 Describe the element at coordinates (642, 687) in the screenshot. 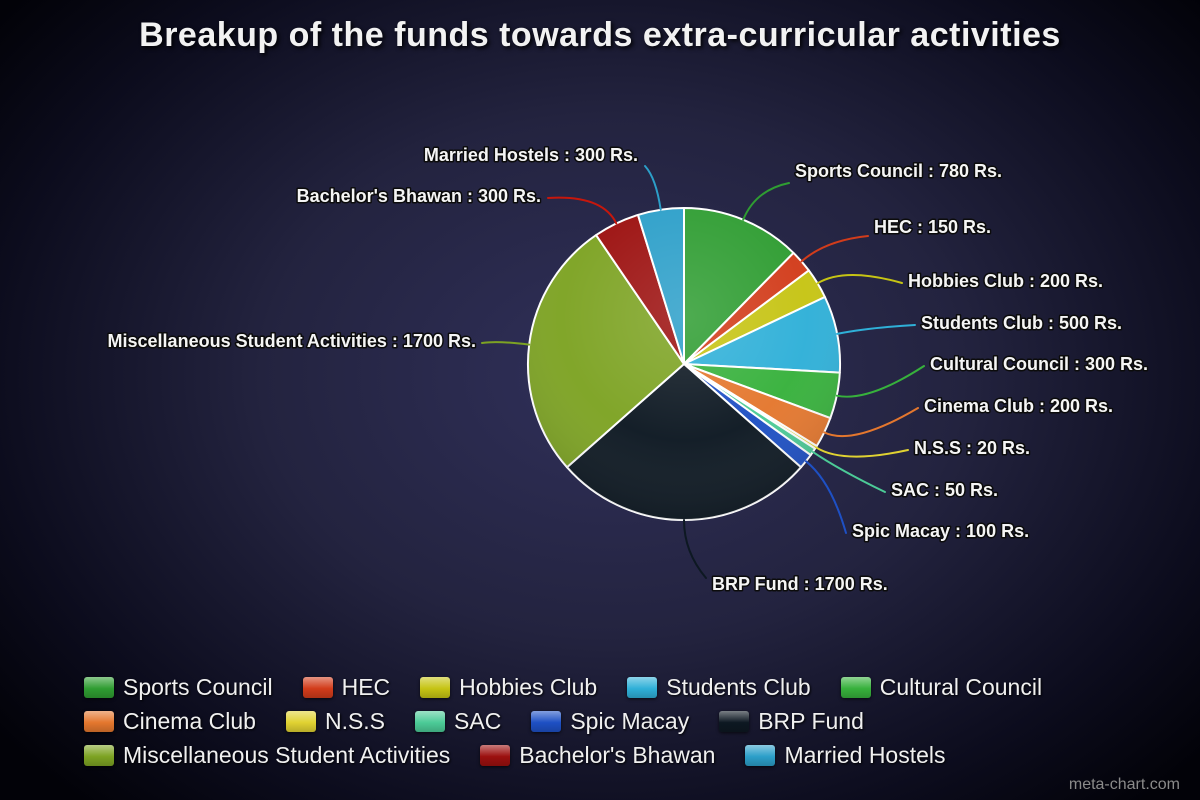

I see `legend-swatch-students-club` at that location.